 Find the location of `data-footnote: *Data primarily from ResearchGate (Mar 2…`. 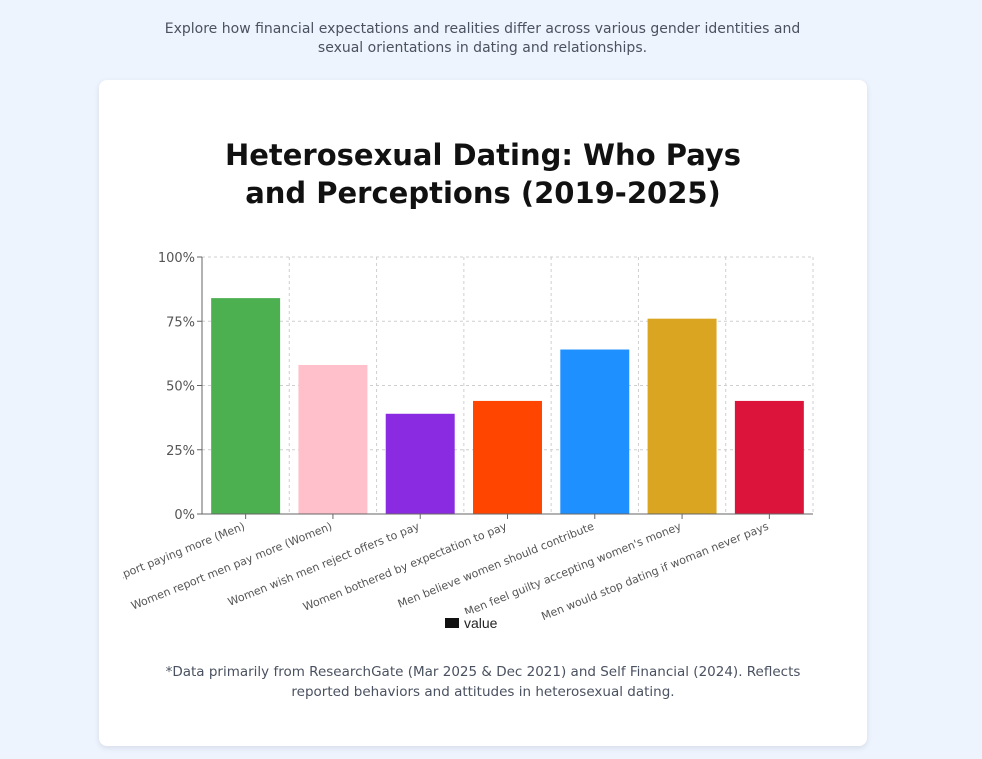

data-footnote: *Data primarily from ResearchGate (Mar 2… is located at coordinates (483, 682).